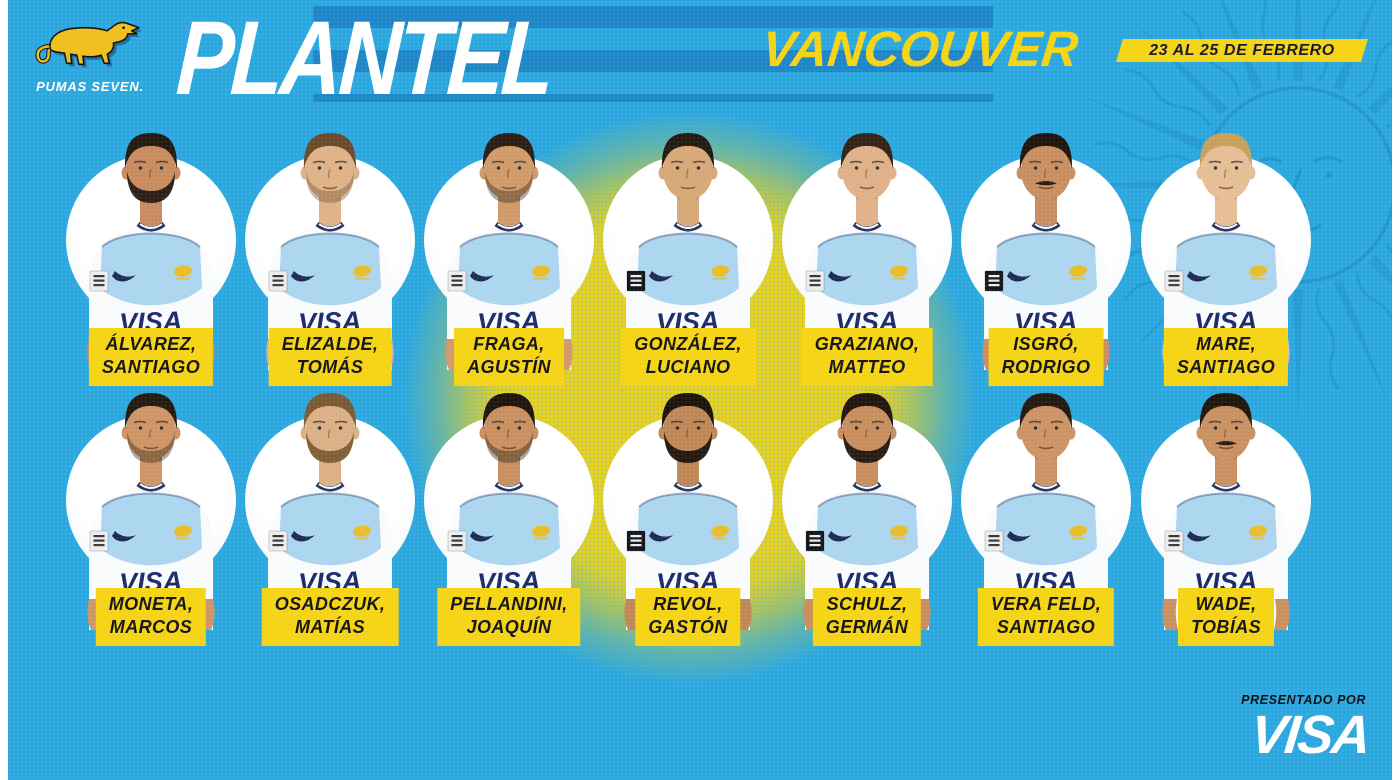 The height and width of the screenshot is (780, 1400). I want to click on brand-name: PUMAS SEVEN., so click(90, 86).